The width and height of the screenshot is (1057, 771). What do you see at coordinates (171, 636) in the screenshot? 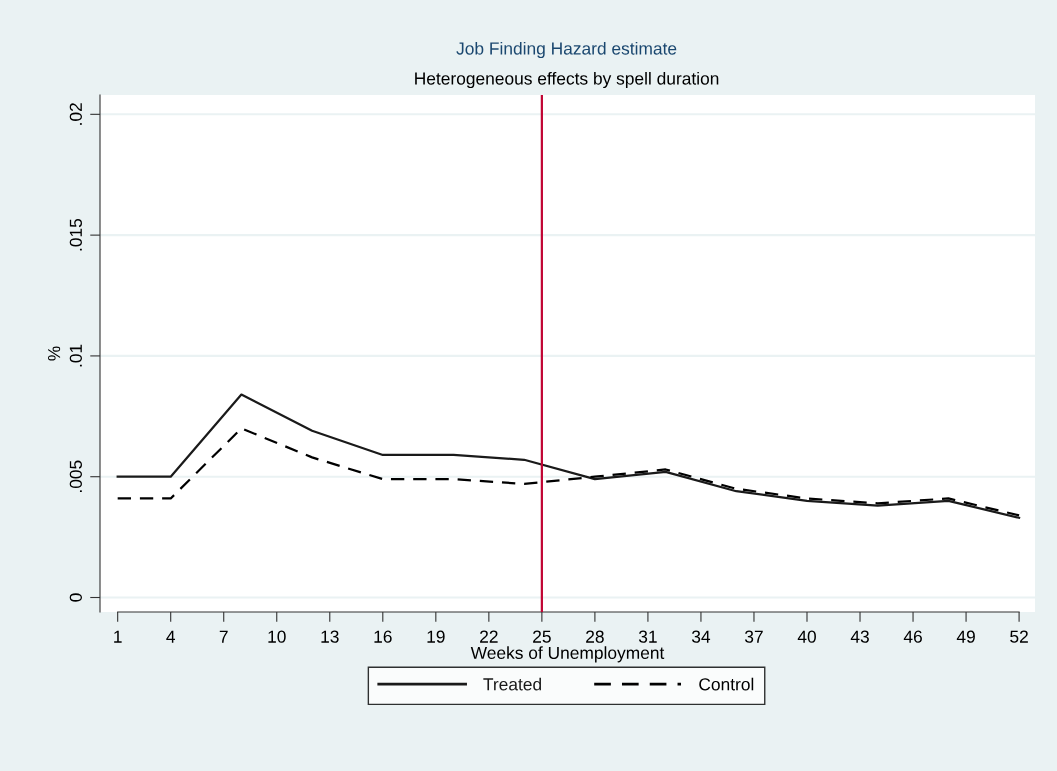
I see `x-tick-label: 4` at bounding box center [171, 636].